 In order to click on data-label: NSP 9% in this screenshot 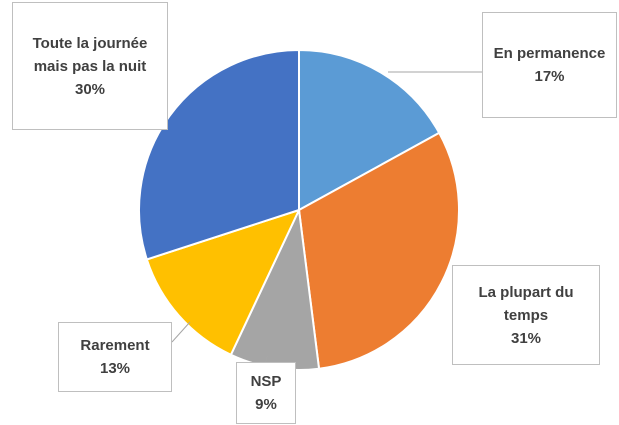, I will do `click(266, 393)`.